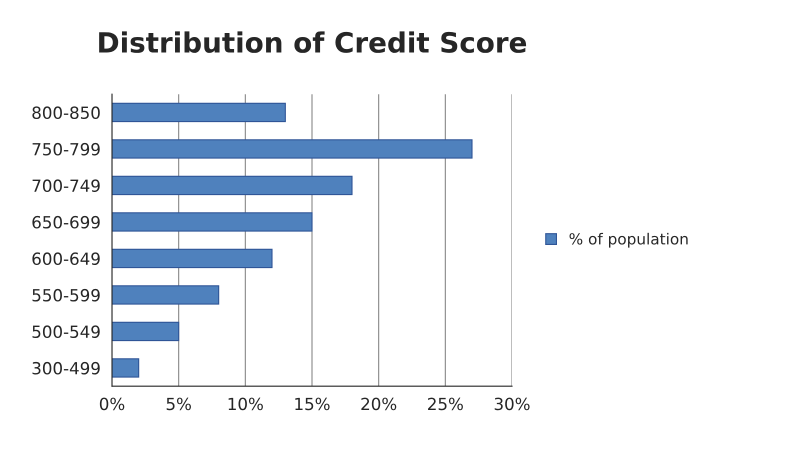 This screenshot has height=471, width=800. What do you see at coordinates (66, 149) in the screenshot?
I see `y-tick-label: 750-799` at bounding box center [66, 149].